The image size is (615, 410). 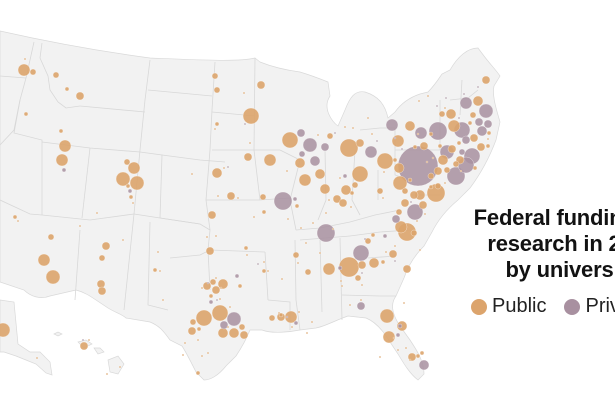 I want to click on title-line-3: by university, so click(x=560, y=269).